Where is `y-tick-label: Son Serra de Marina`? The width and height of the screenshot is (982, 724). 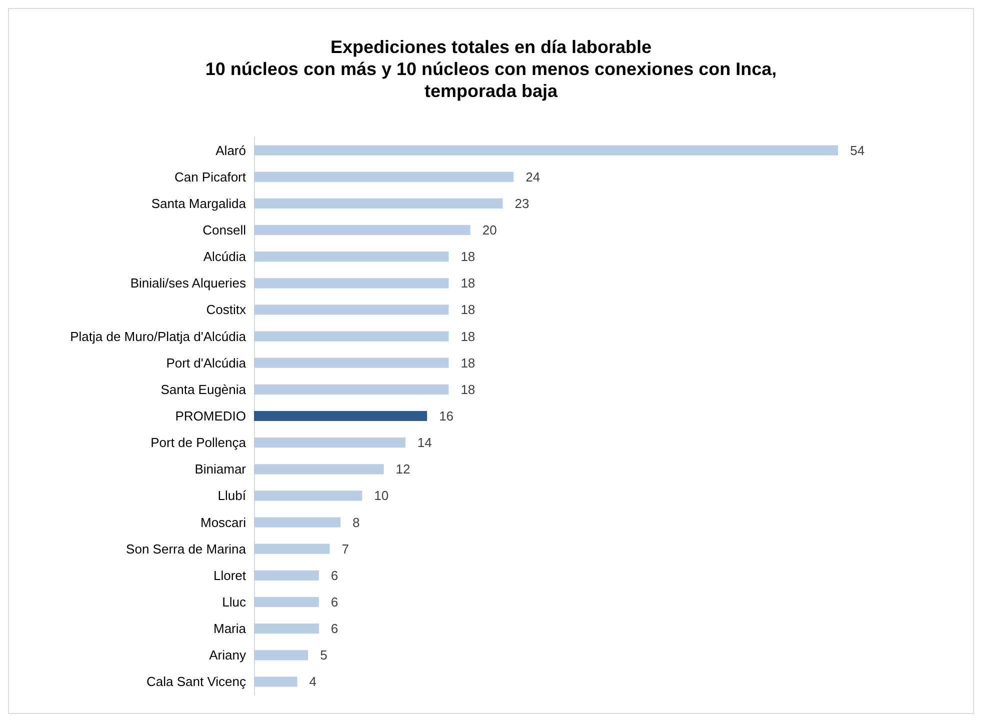 y-tick-label: Son Serra de Marina is located at coordinates (186, 548).